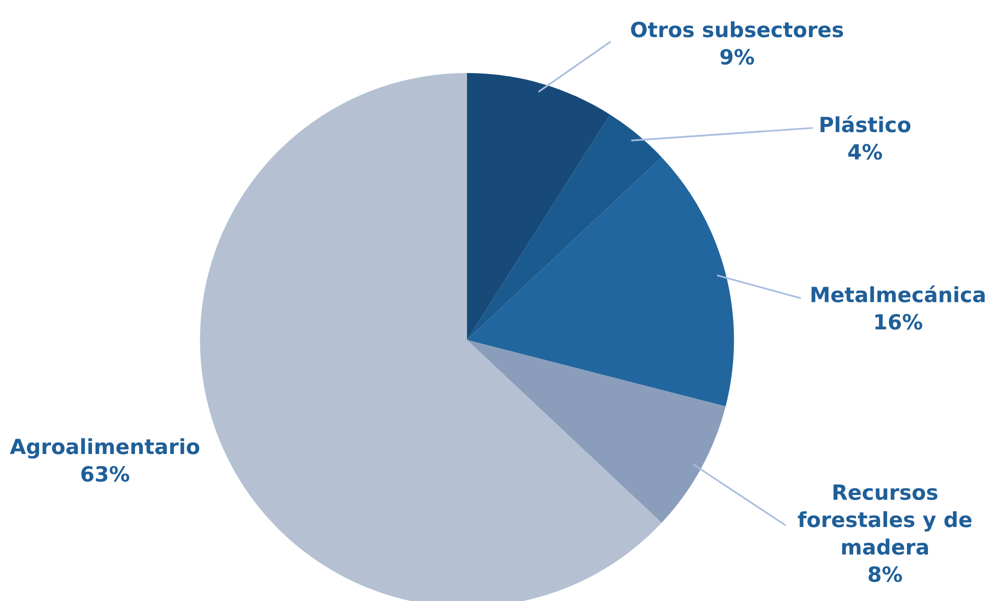  I want to click on data-label: 4%, so click(865, 152).